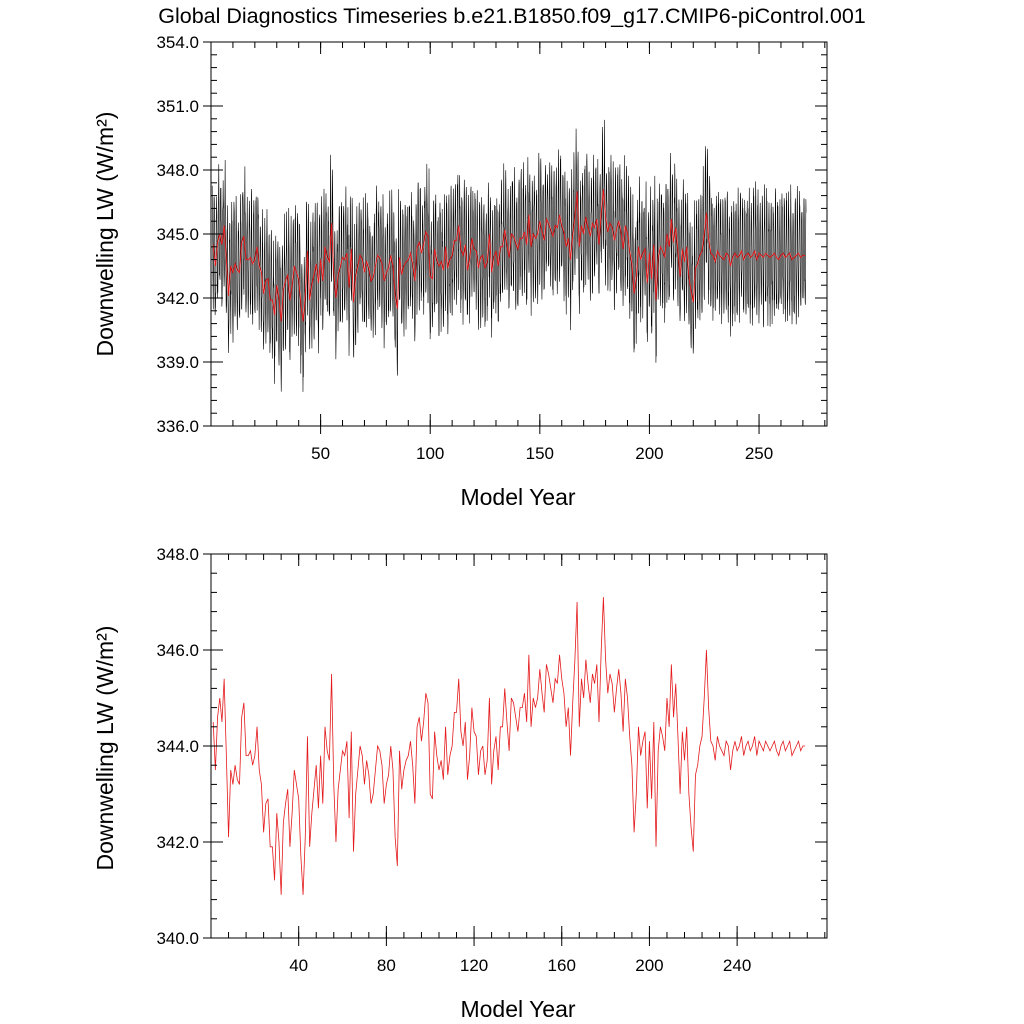  What do you see at coordinates (562, 965) in the screenshot?
I see `x-tick-label: 160` at bounding box center [562, 965].